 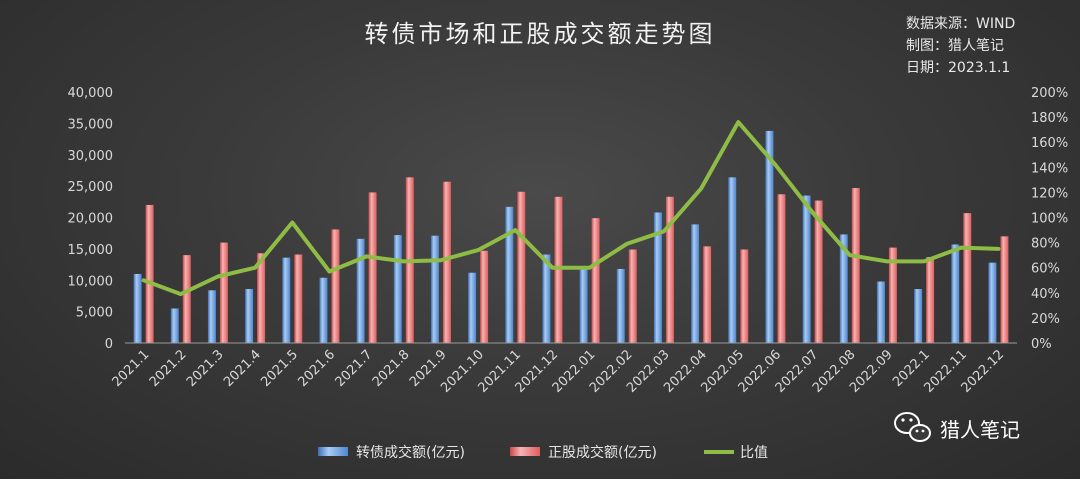 I want to click on legend: 转债成交额(亿元) 正股成交额(亿元) 比值, so click(x=543, y=452).